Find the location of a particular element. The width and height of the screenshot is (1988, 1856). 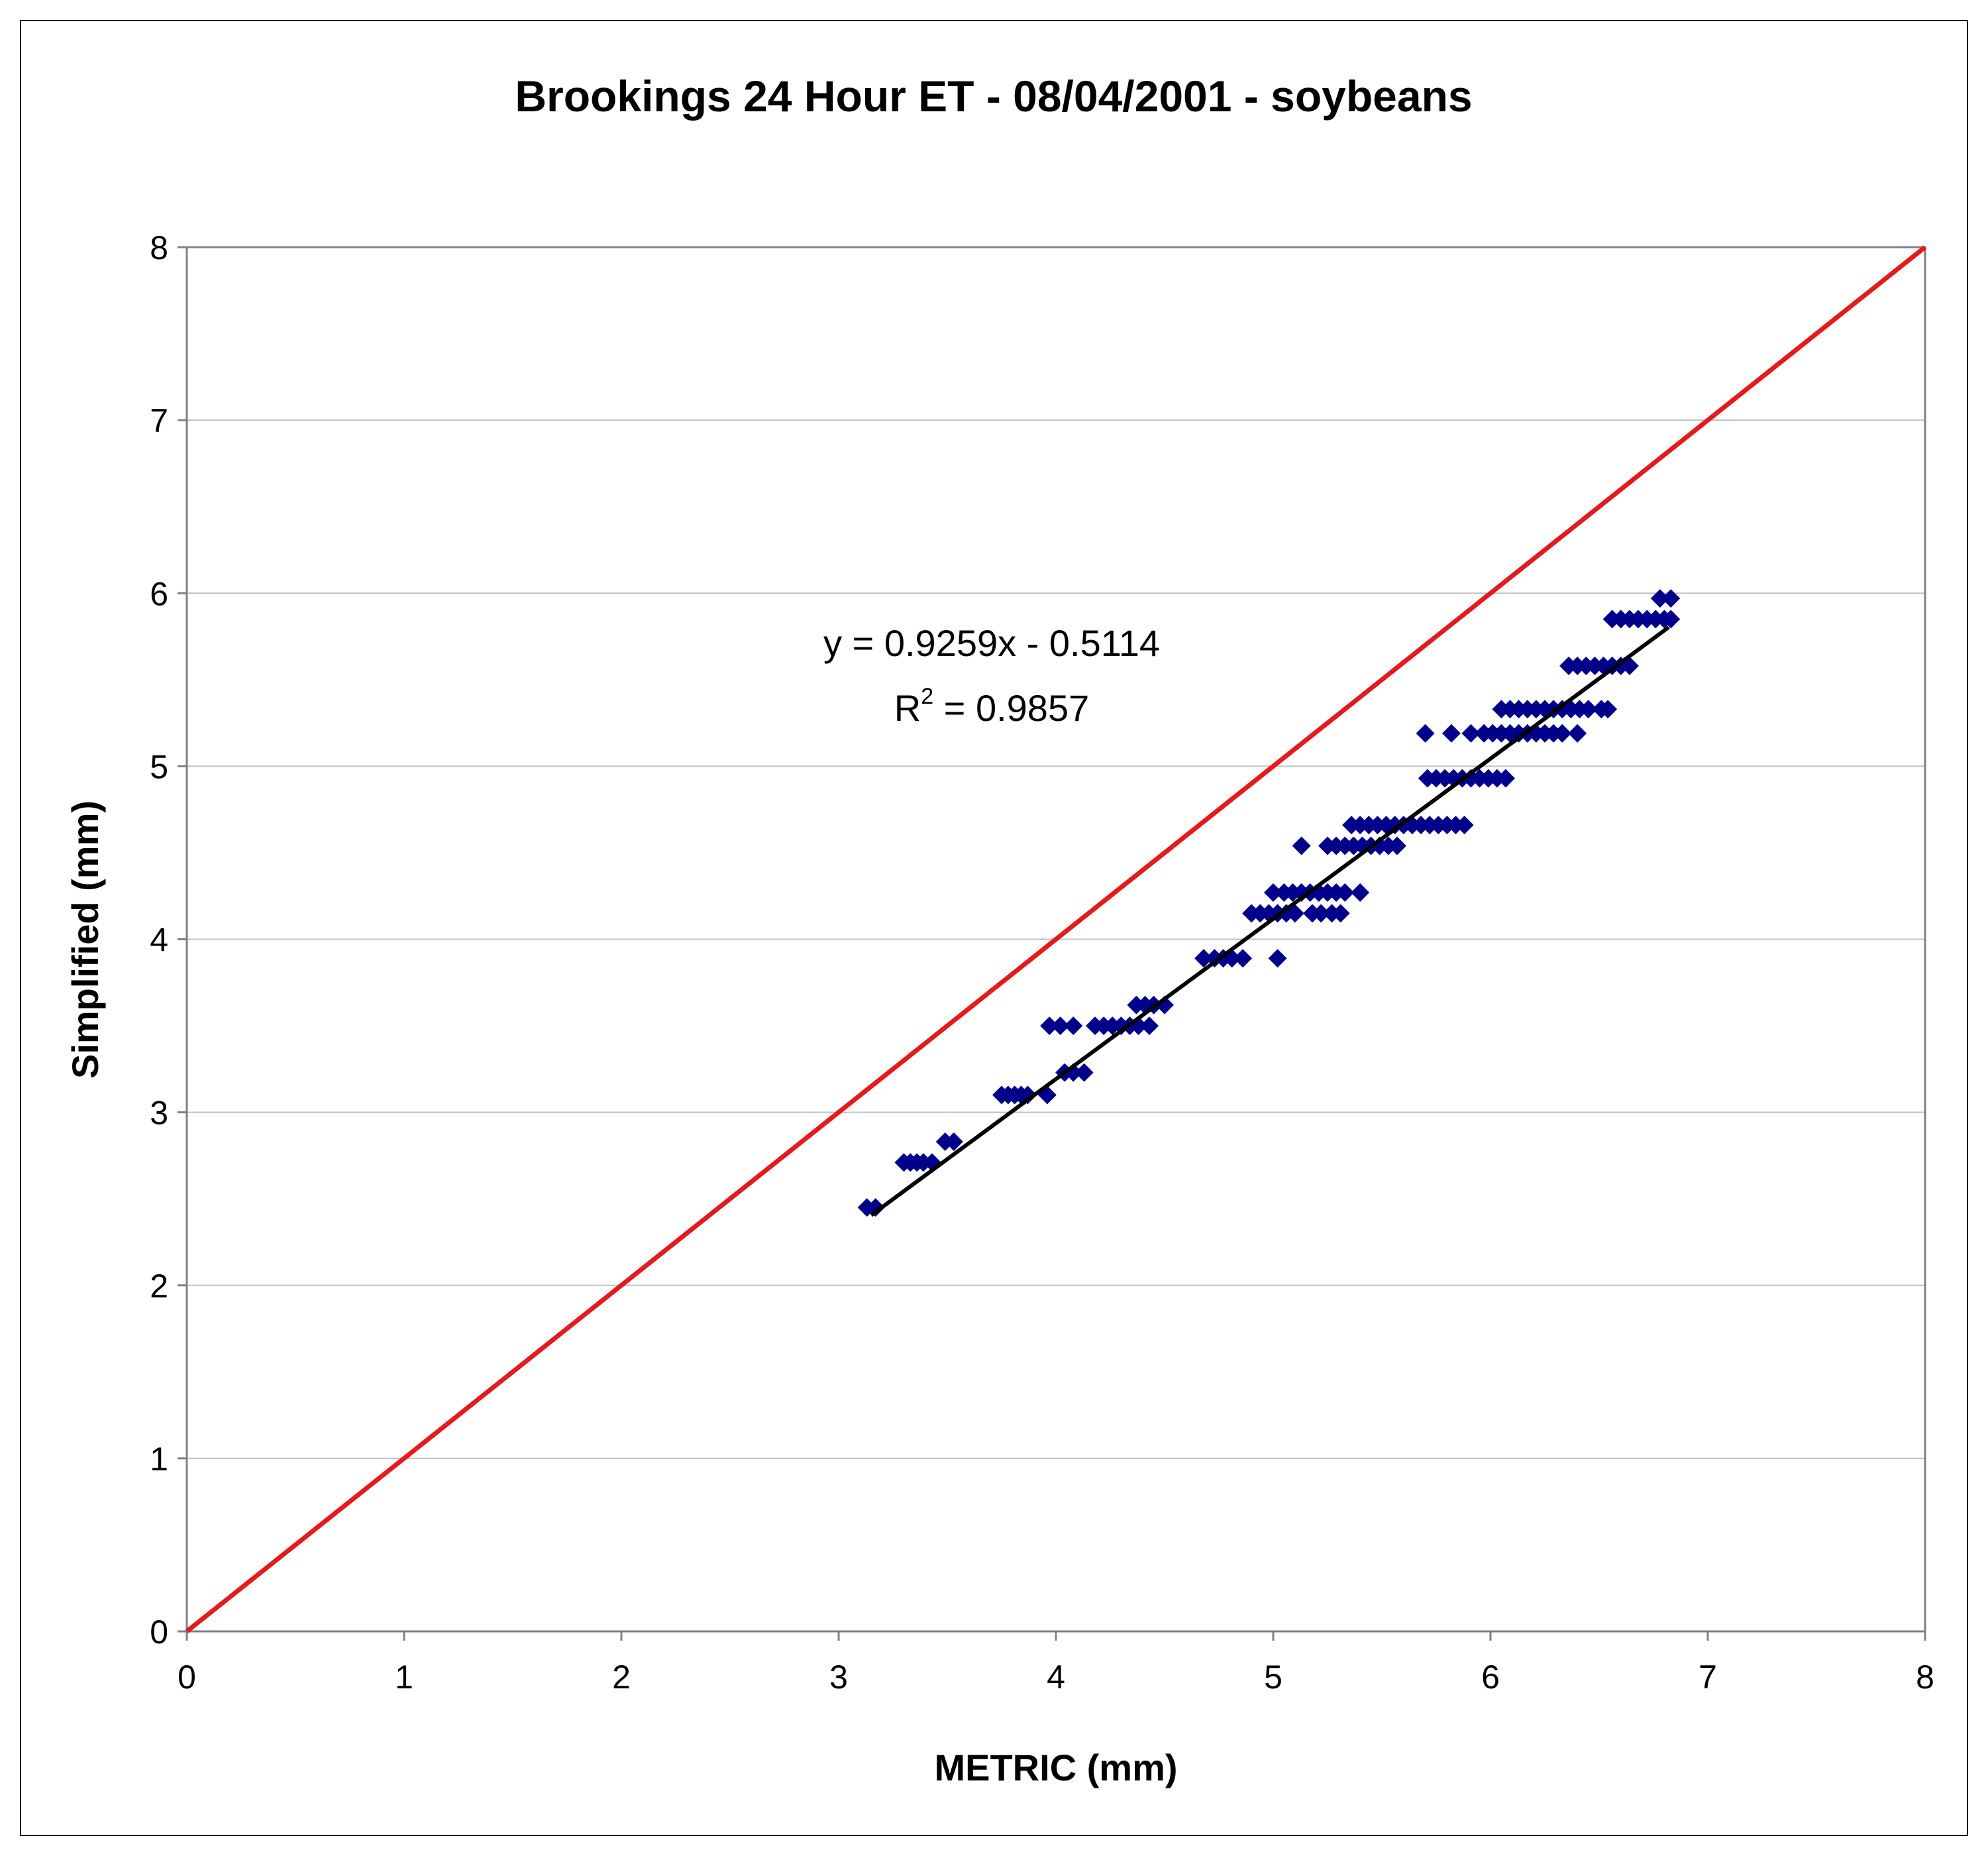

x-tick-label-7: 7 is located at coordinates (1708, 1678).